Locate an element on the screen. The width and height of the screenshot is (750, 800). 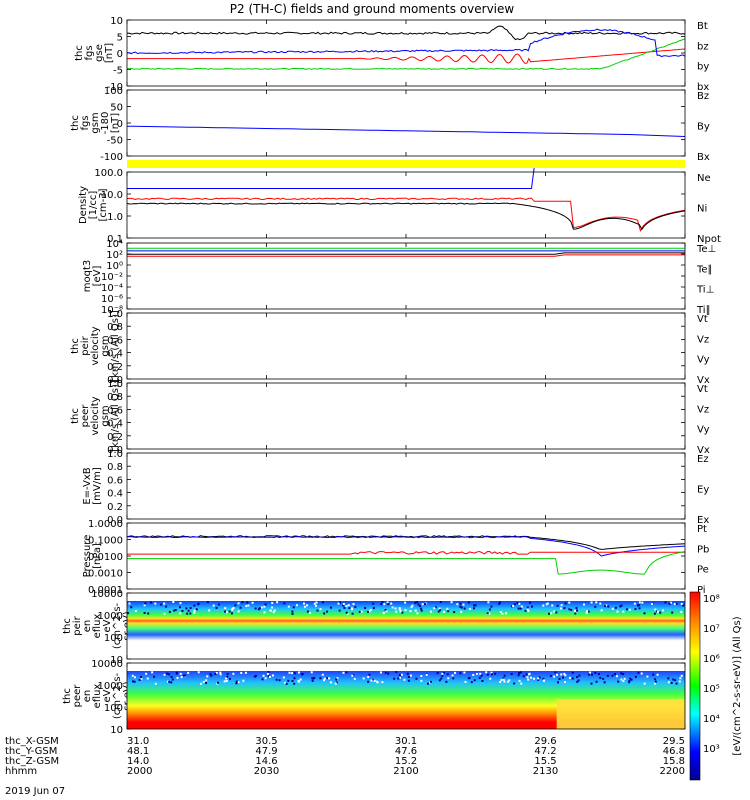
ylabel-line: eV is located at coordinates (107, 695).